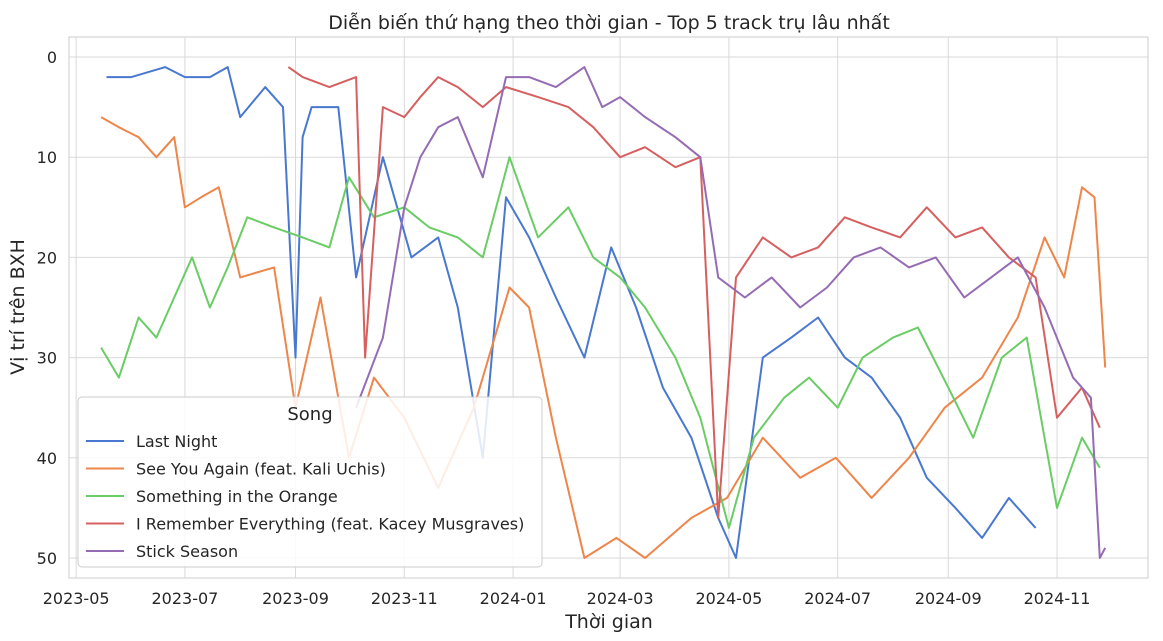 This screenshot has width=1163, height=641. What do you see at coordinates (837, 598) in the screenshot?
I see `x-tick-label: 2024-07` at bounding box center [837, 598].